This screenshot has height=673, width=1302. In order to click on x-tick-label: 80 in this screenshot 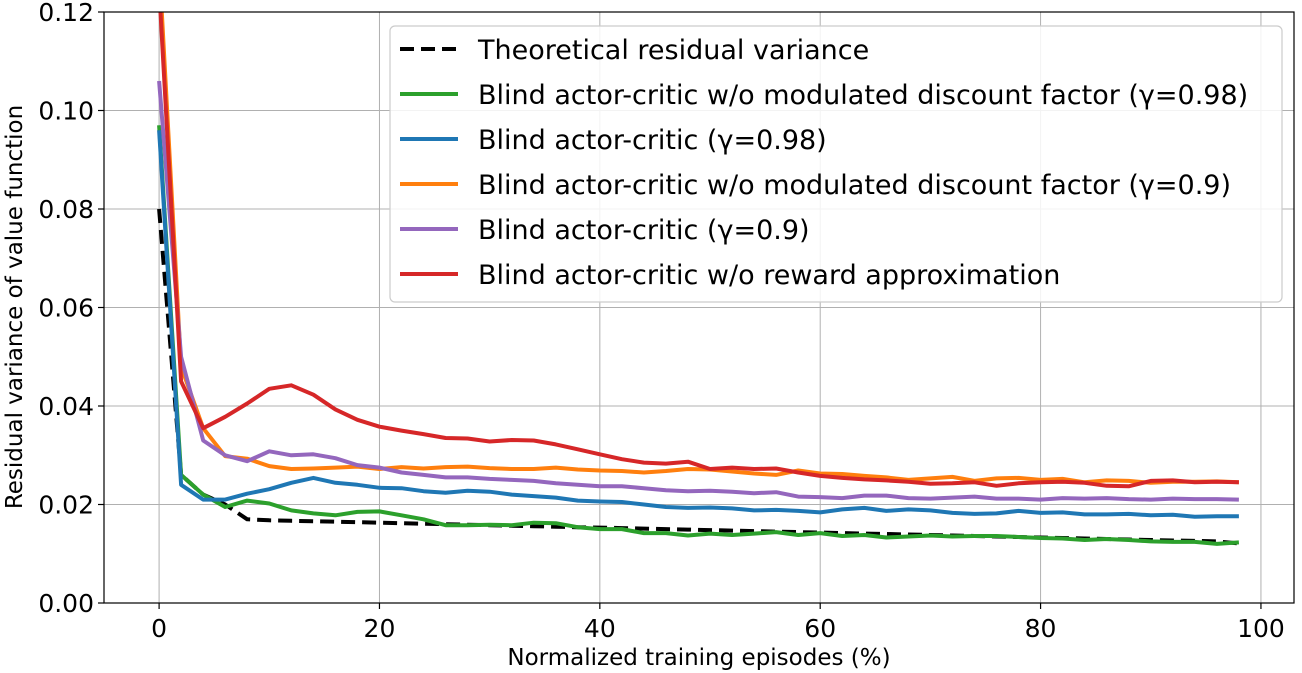, I will do `click(1041, 628)`.